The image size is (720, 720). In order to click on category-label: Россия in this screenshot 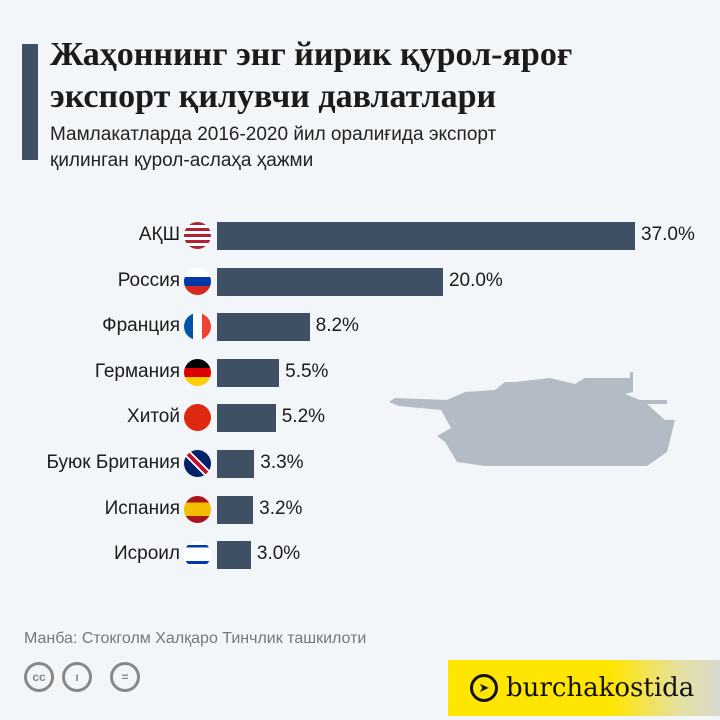, I will do `click(148, 280)`.